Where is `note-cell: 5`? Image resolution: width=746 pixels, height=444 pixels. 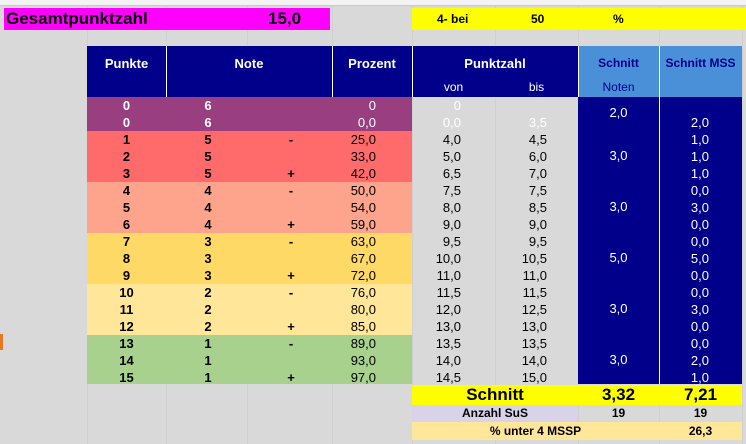 note-cell: 5 is located at coordinates (208, 173).